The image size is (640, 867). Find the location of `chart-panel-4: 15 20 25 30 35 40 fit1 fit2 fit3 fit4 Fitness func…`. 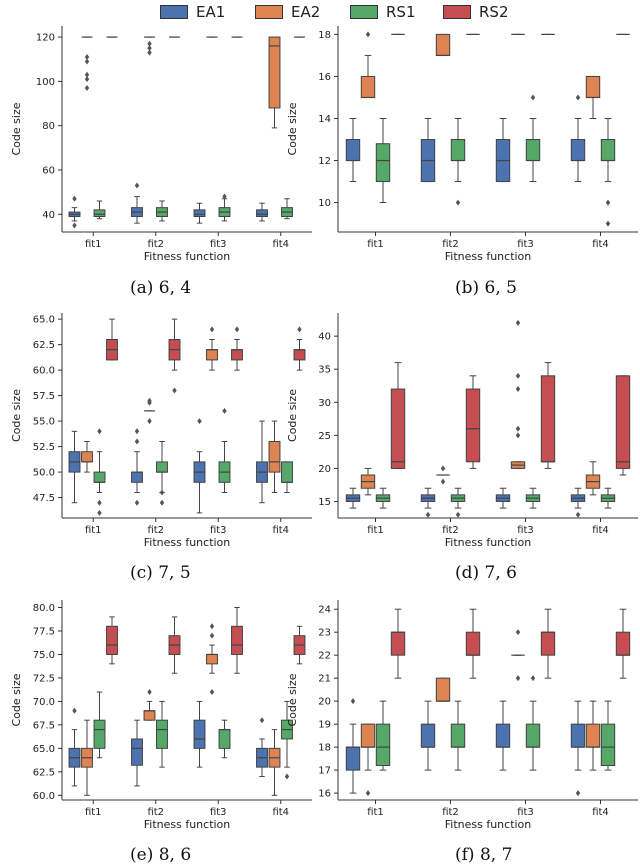

chart-panel-4: 15 20 25 30 35 40 fit1 fit2 fit3 fit4 Fitness func… is located at coordinates (462, 431).